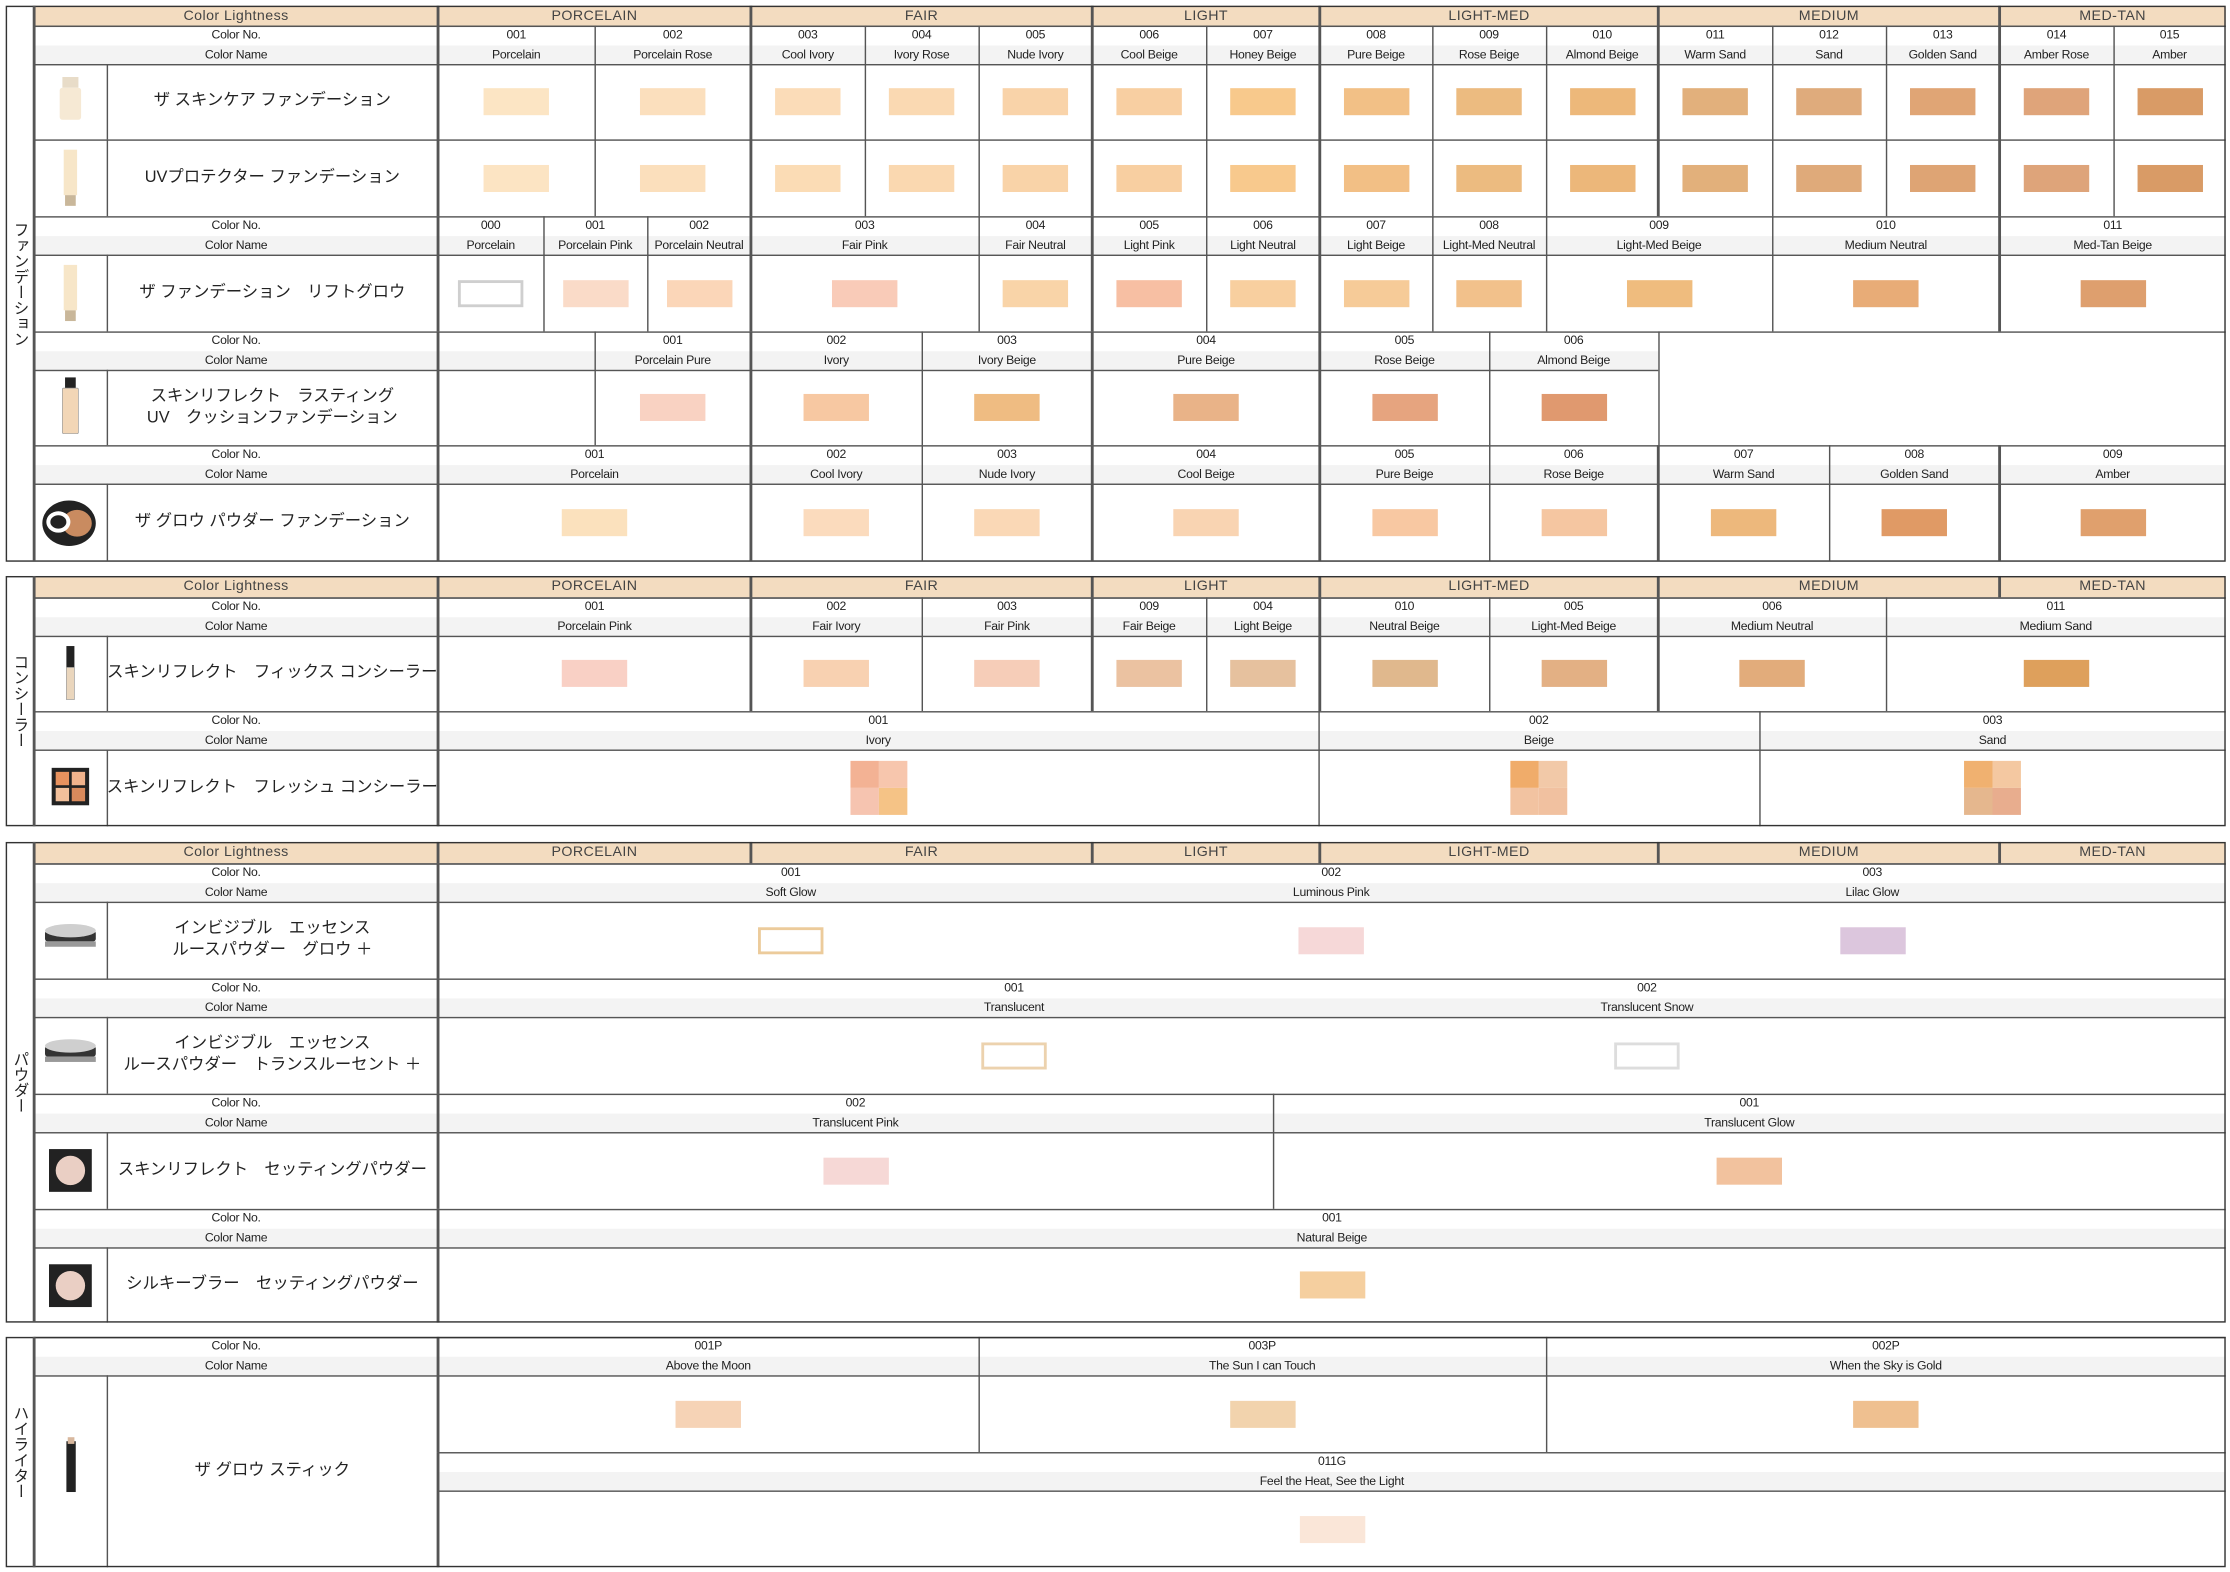 The height and width of the screenshot is (1572, 2230). Describe the element at coordinates (594, 473) in the screenshot. I see `shade-name: Porcelain` at that location.